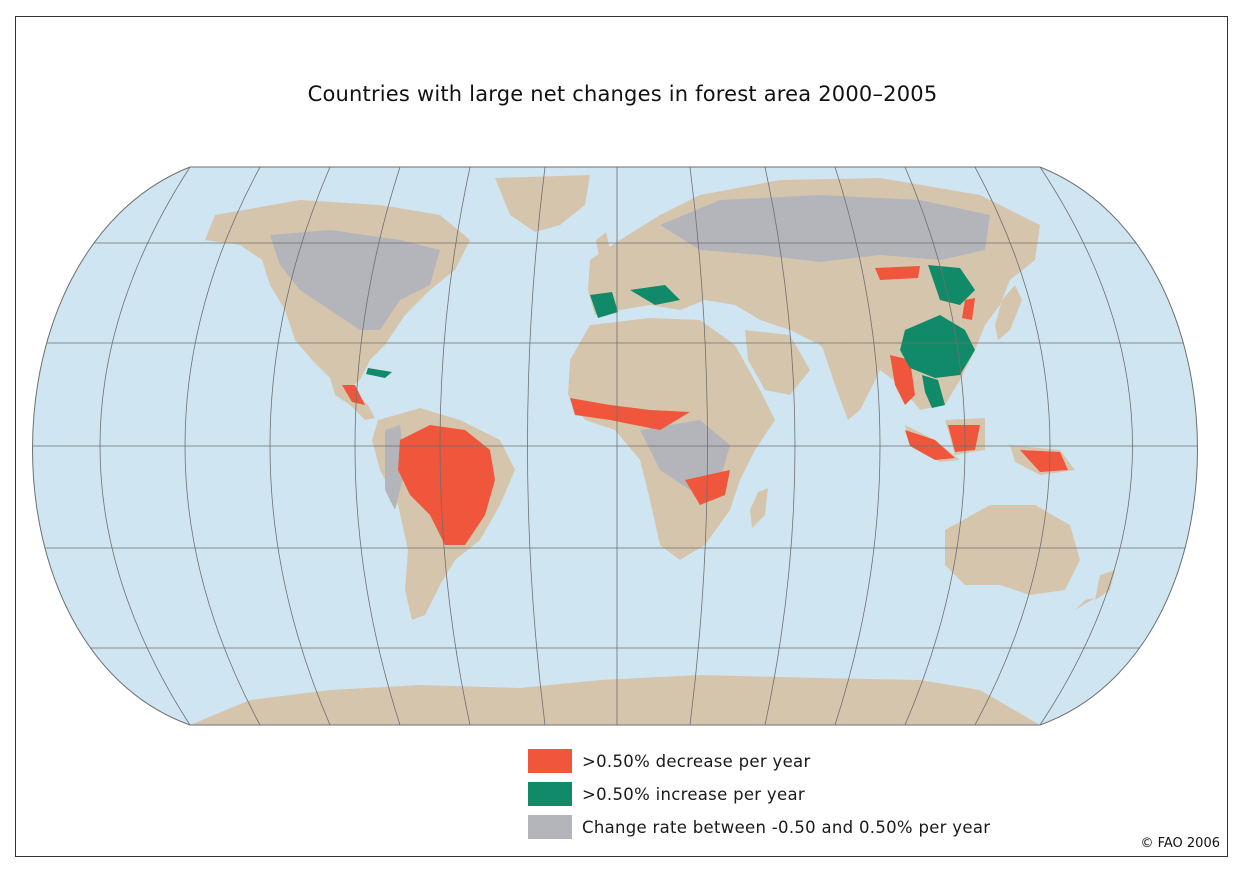 The image size is (1245, 883). Describe the element at coordinates (693, 794) in the screenshot. I see `legend-label-increase: >0.50% increase per year` at that location.